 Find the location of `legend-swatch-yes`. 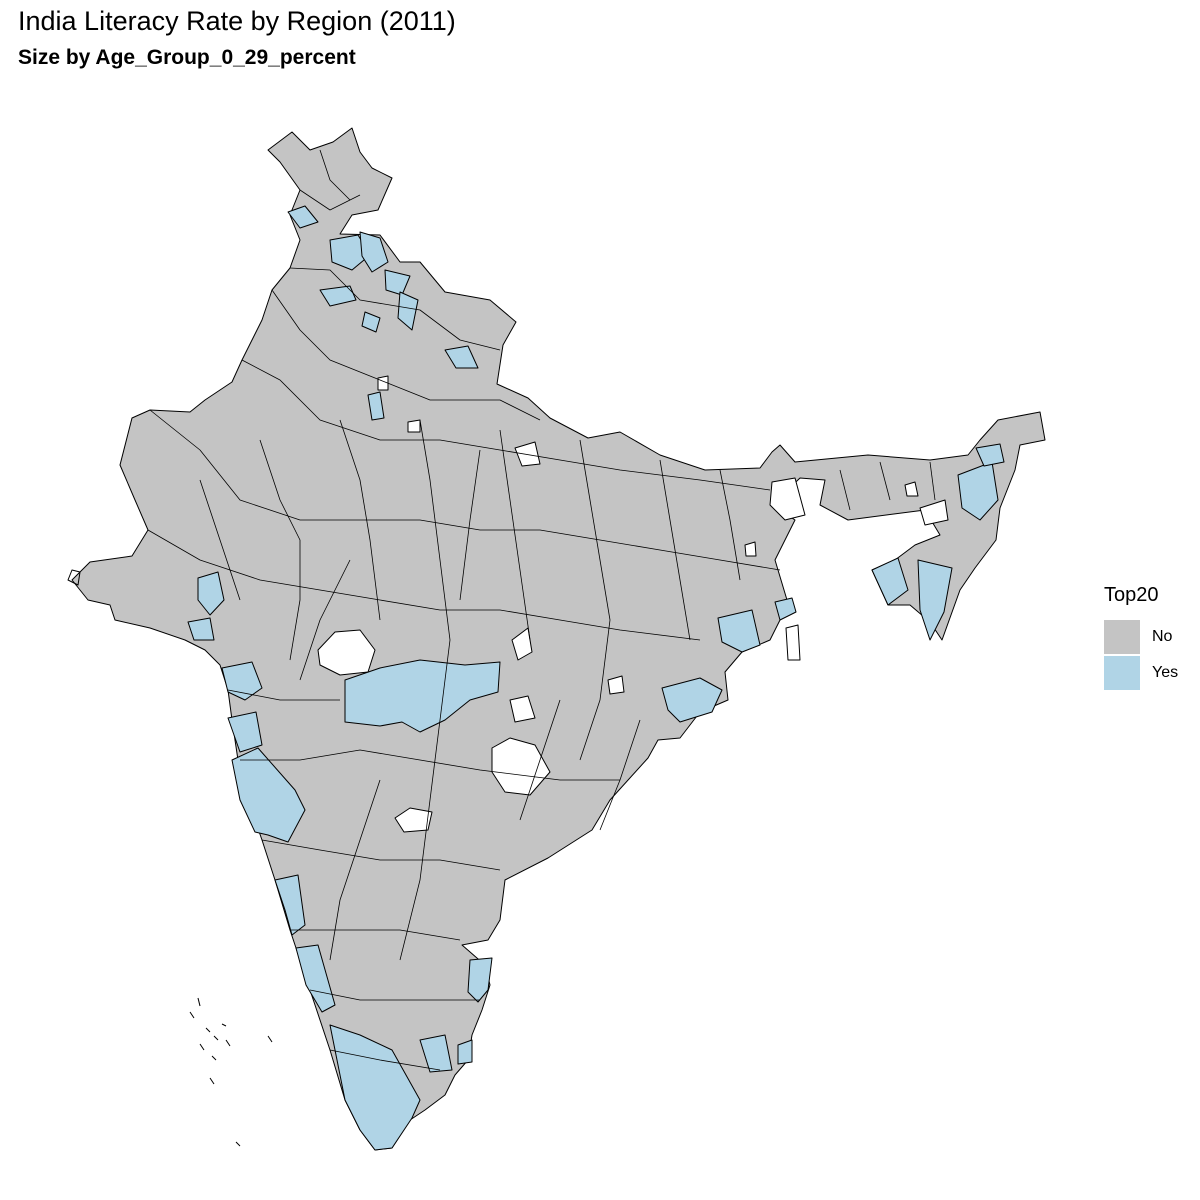

legend-swatch-yes is located at coordinates (1122, 673).